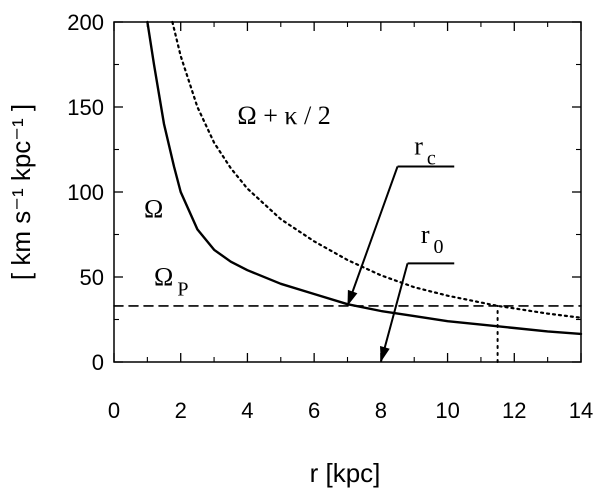 The width and height of the screenshot is (600, 498). Describe the element at coordinates (153, 209) in the screenshot. I see `omega-label: Ω` at that location.